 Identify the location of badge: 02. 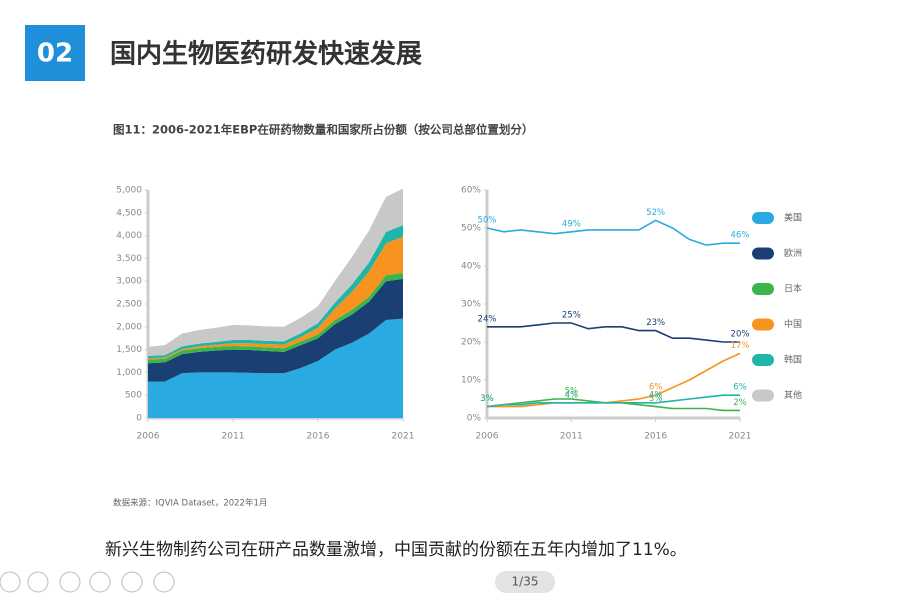
(55, 54).